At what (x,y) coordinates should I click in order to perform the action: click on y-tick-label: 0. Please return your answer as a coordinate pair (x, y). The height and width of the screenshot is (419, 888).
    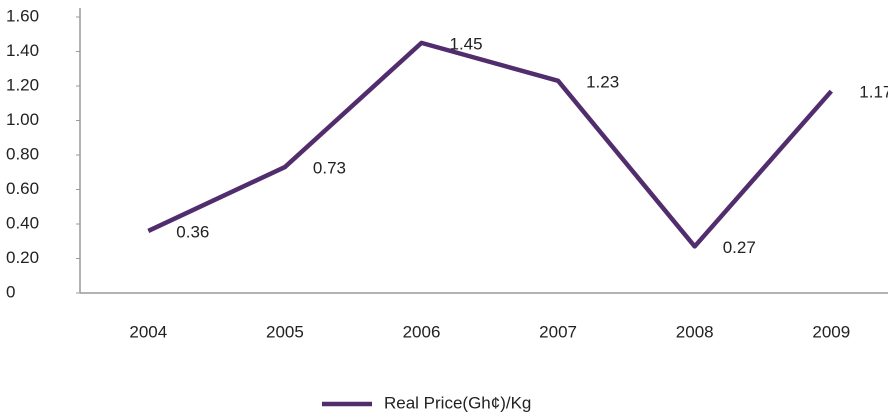
    Looking at the image, I should click on (10, 291).